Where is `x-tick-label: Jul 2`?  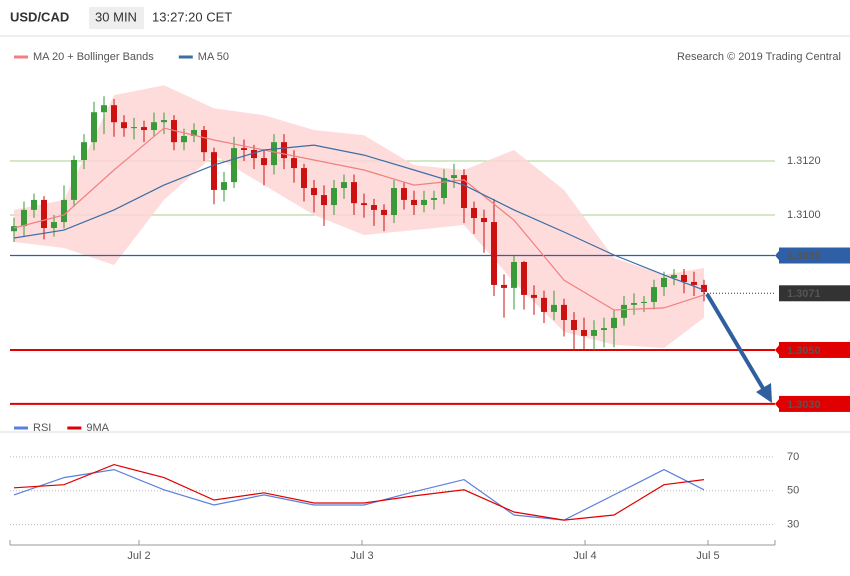 x-tick-label: Jul 2 is located at coordinates (138, 556).